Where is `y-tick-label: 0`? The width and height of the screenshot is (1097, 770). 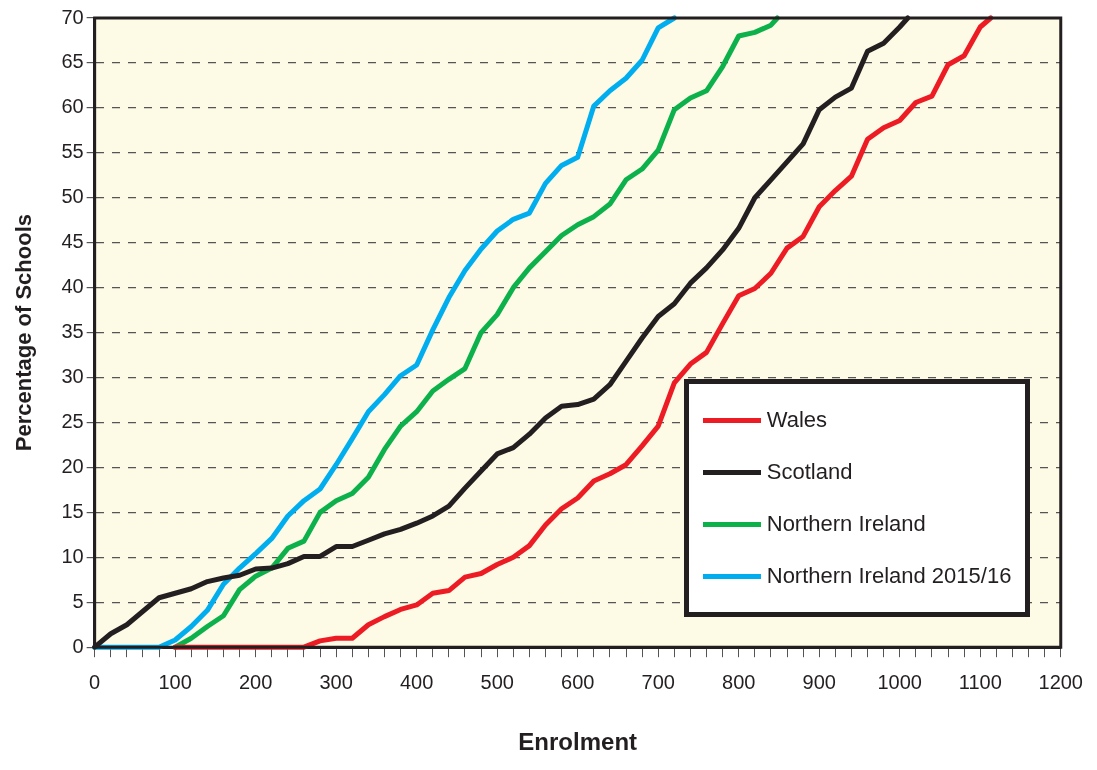 y-tick-label: 0 is located at coordinates (78, 645).